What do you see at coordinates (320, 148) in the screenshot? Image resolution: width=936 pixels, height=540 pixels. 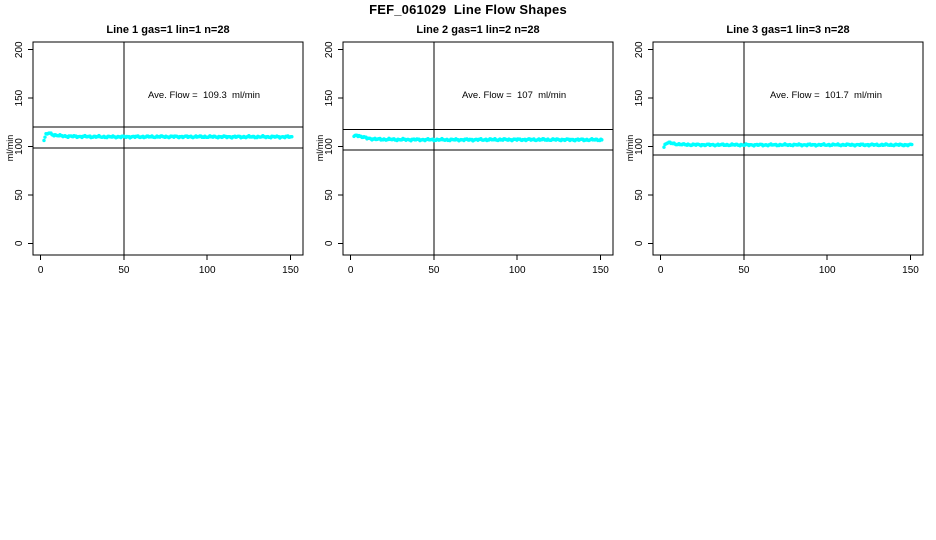 I see `panel-2-y-axis-title: ml/min` at bounding box center [320, 148].